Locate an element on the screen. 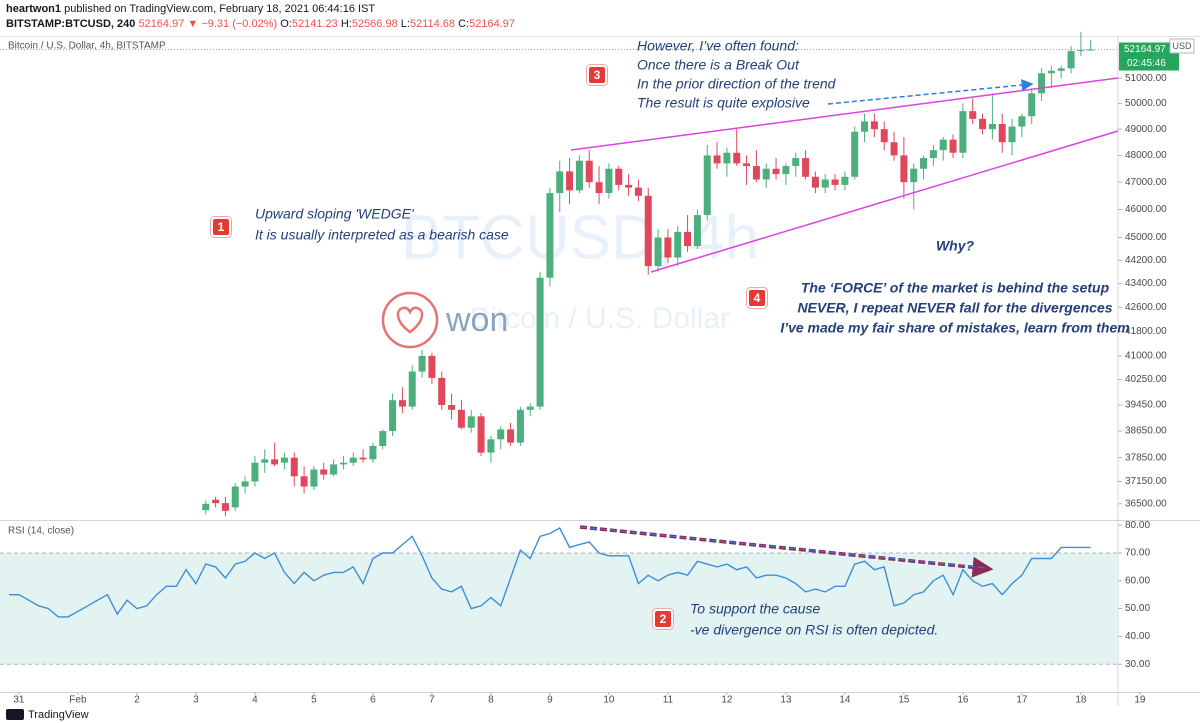  y-tick-label: 41000.00 is located at coordinates (1146, 356).